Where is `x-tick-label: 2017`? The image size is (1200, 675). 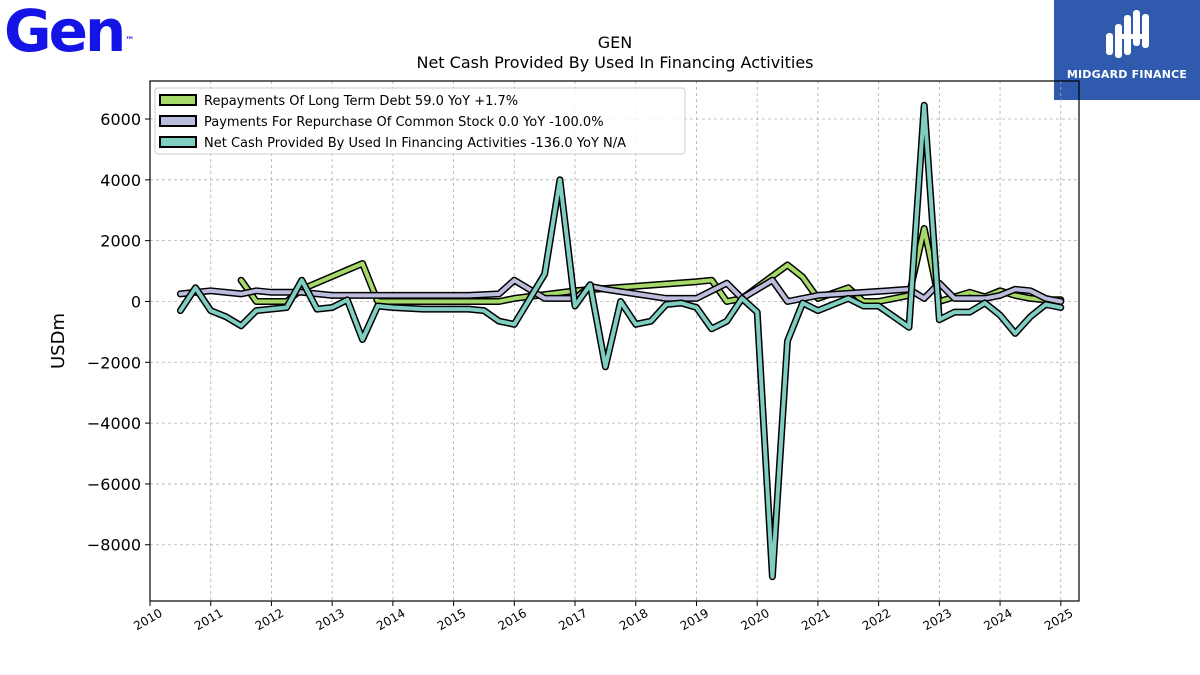 x-tick-label: 2017 is located at coordinates (572, 619).